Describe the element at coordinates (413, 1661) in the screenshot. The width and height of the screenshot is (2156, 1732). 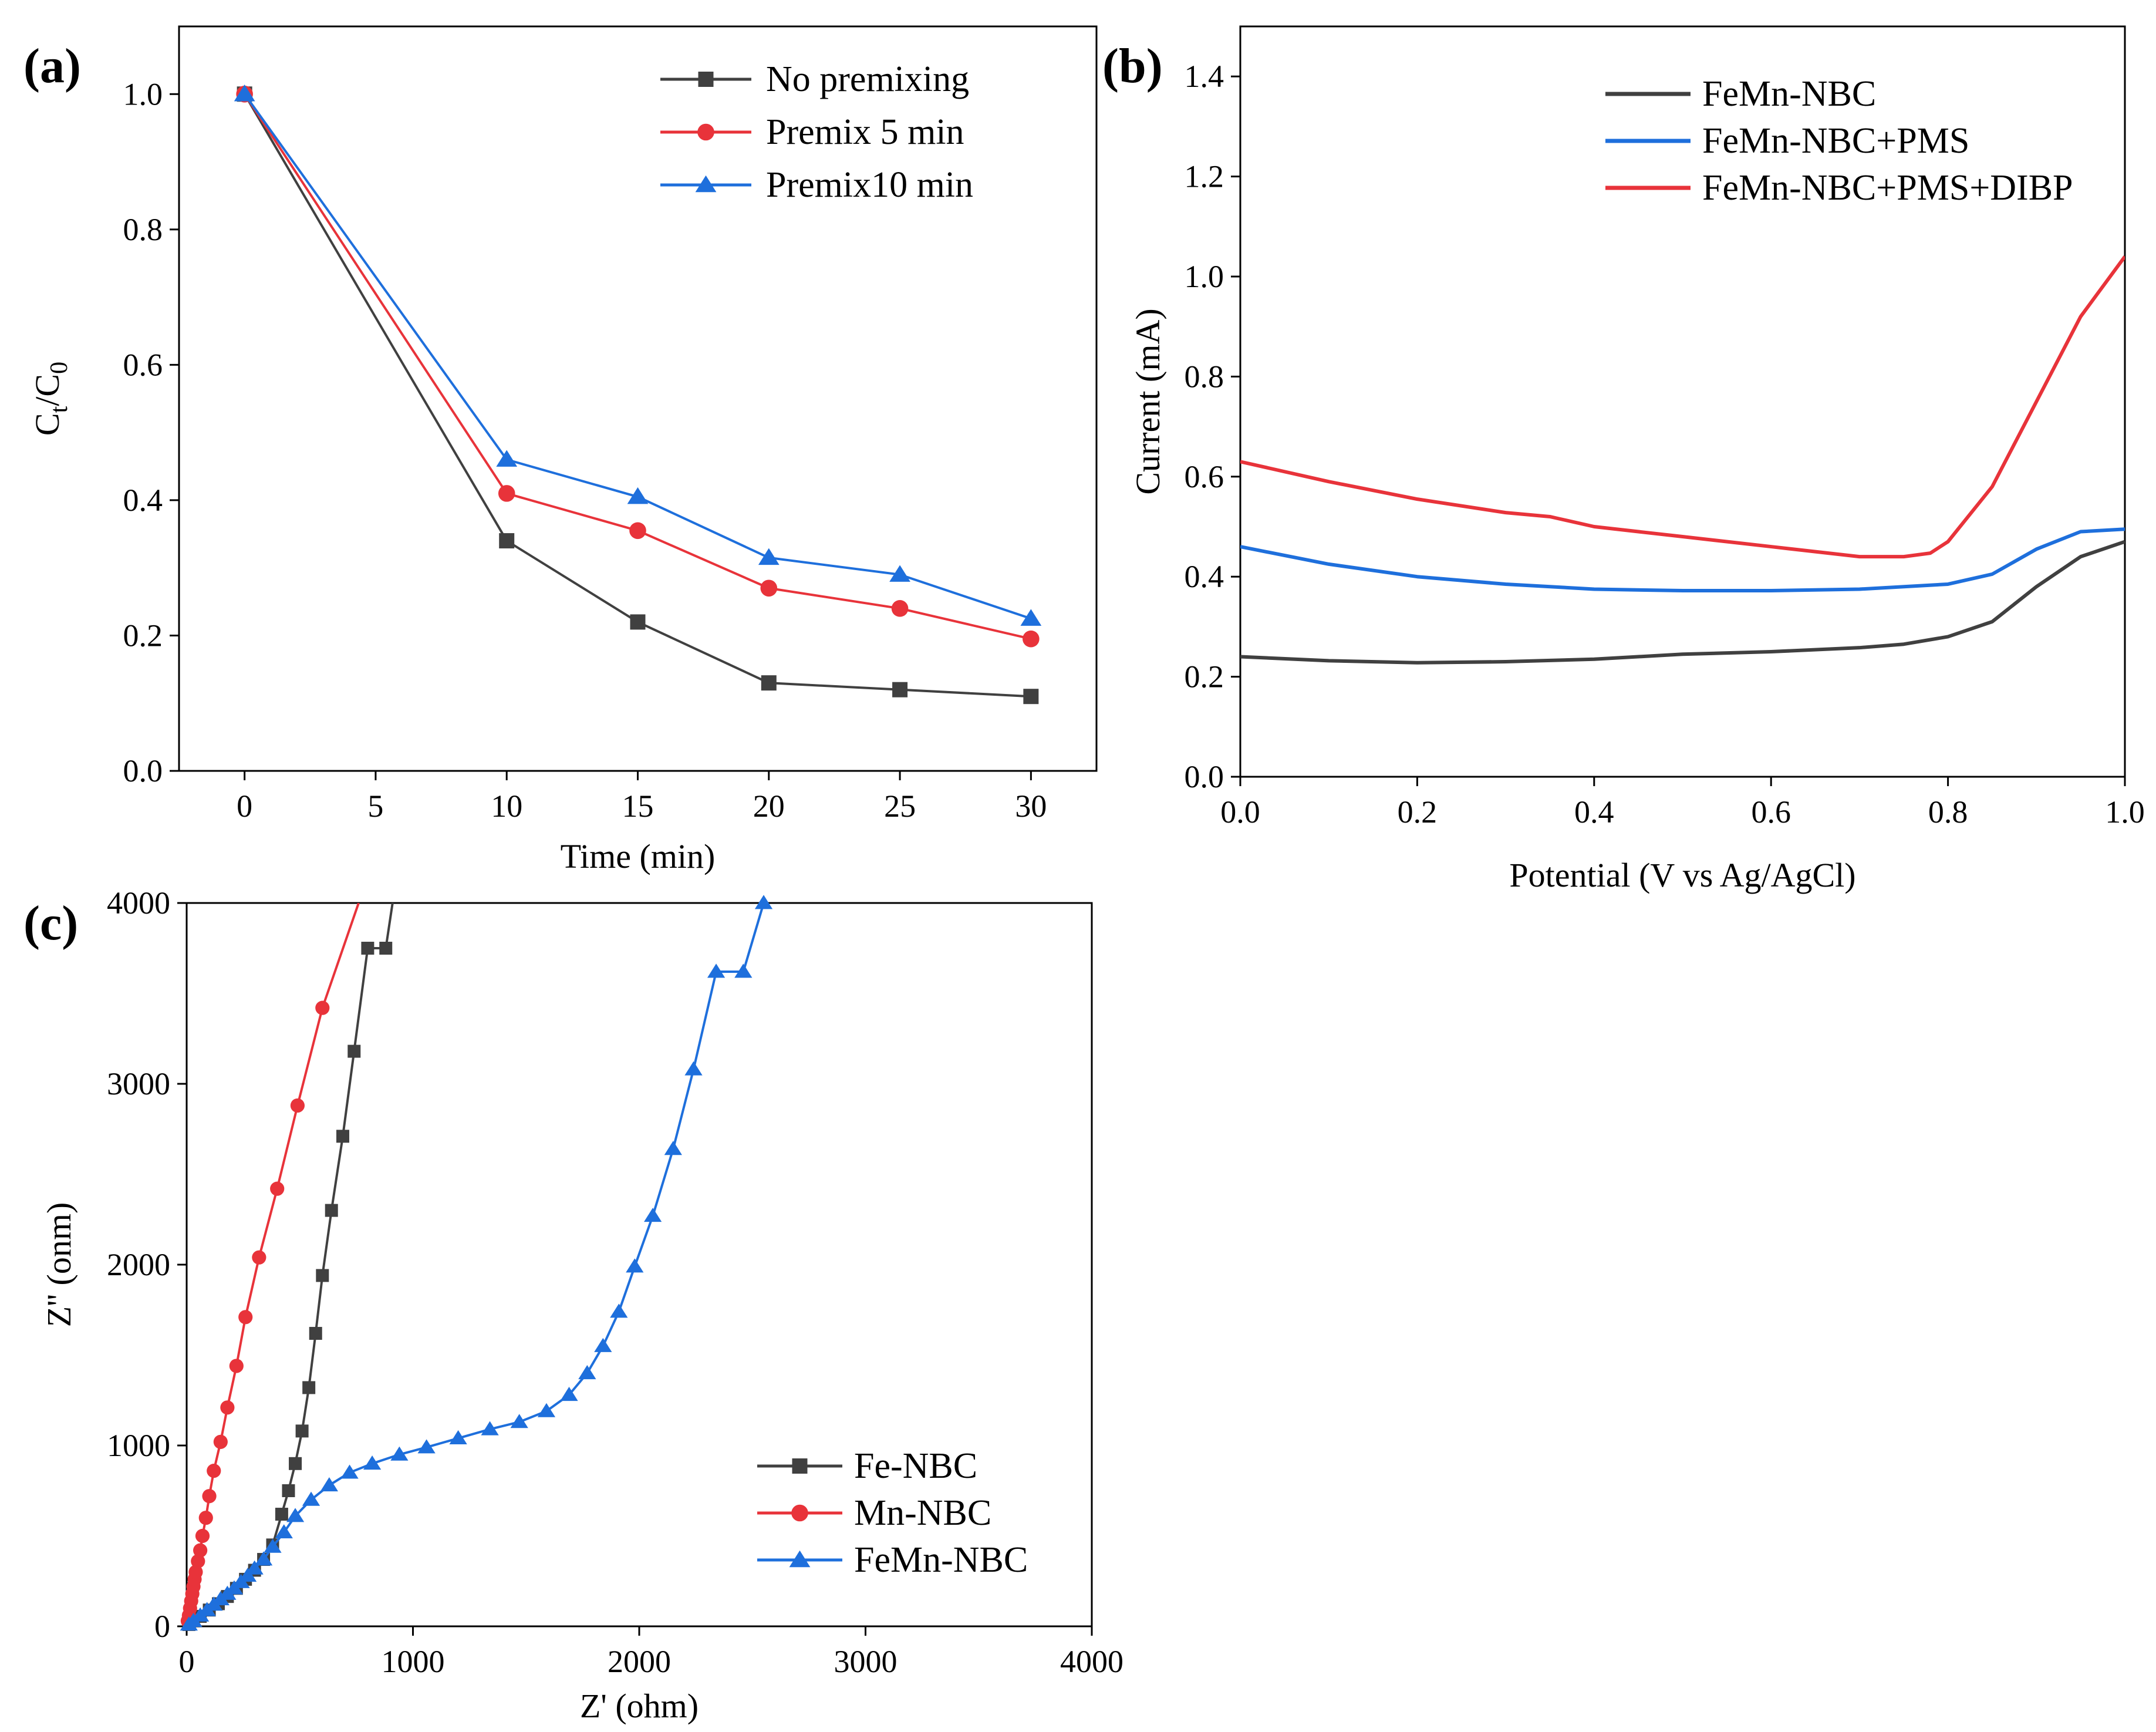
I see `x-tick-label: 1000` at that location.